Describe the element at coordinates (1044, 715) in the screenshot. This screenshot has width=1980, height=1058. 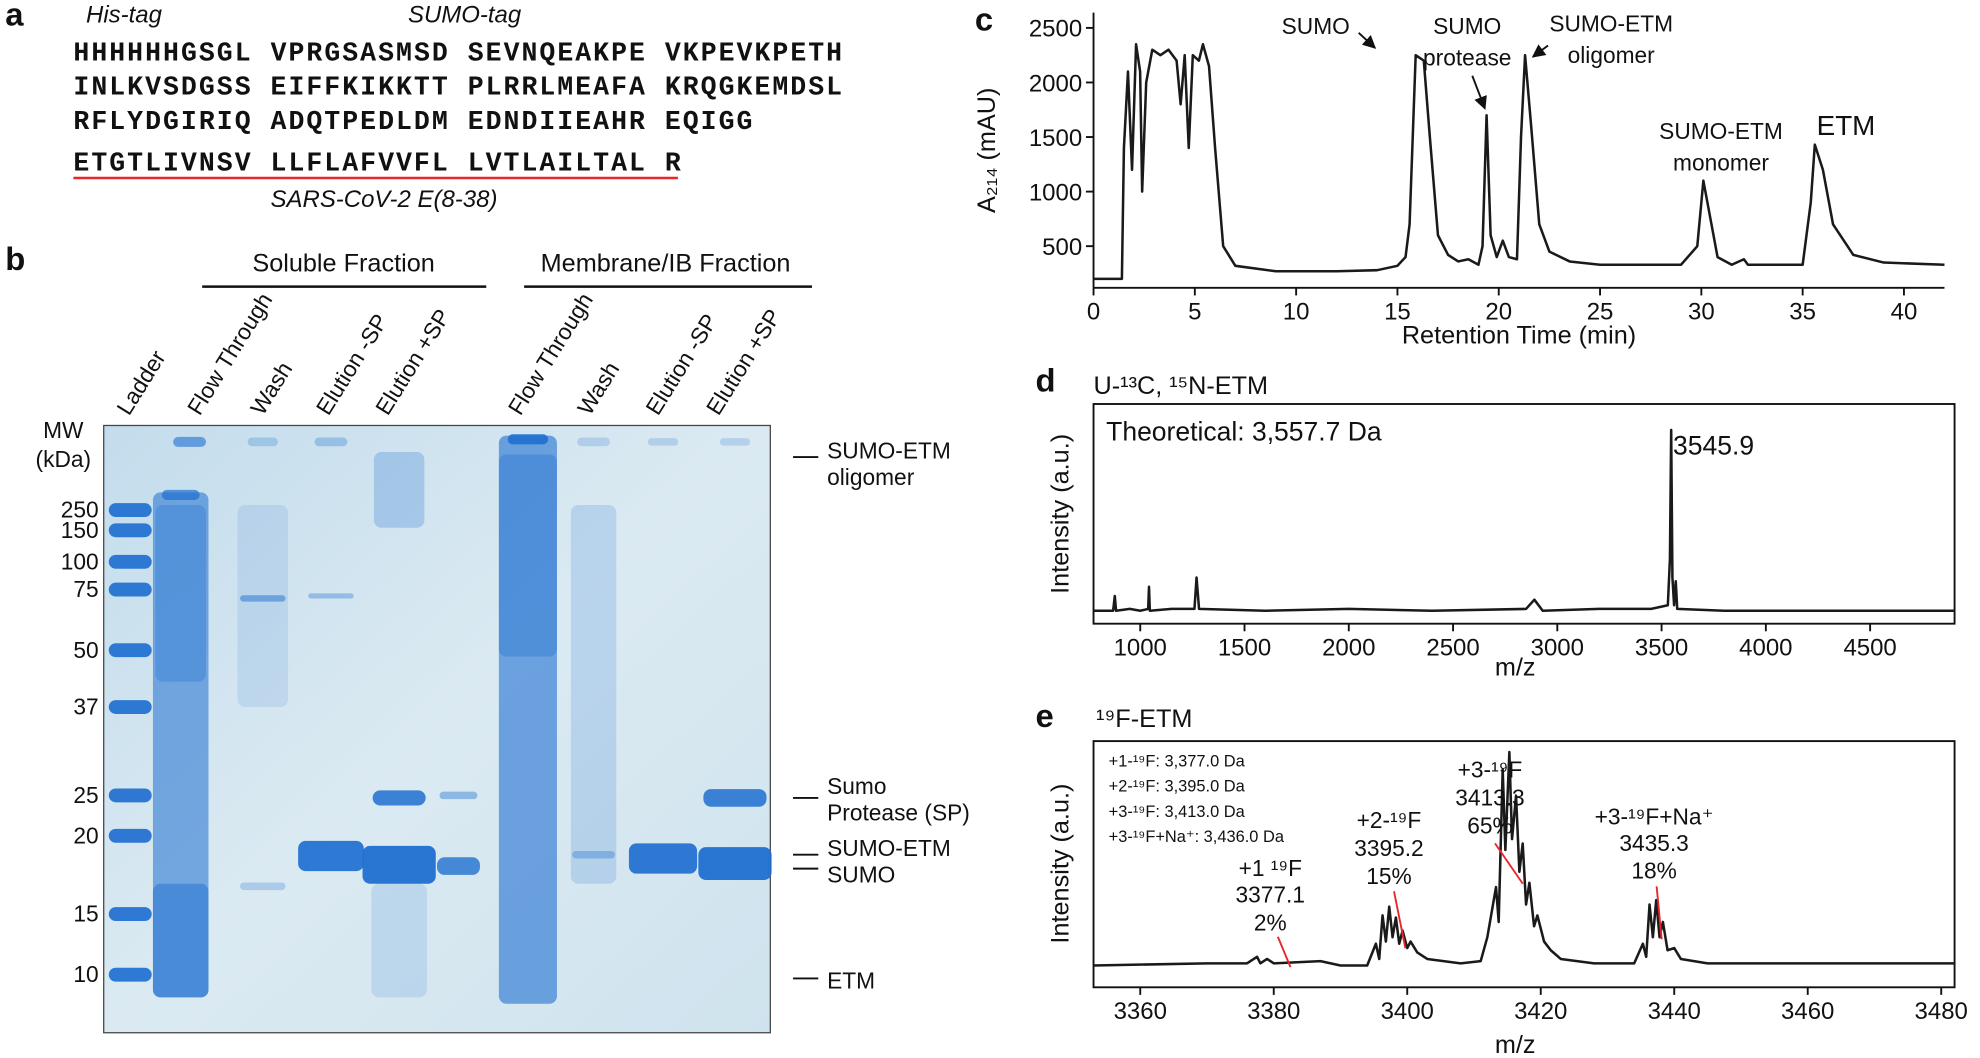
I see `panel-label: e` at that location.